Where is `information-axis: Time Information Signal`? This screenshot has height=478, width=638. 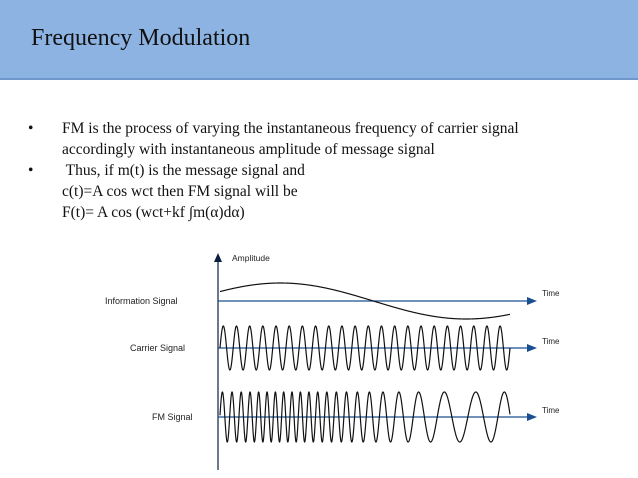 information-axis: Time Information Signal is located at coordinates (332, 297).